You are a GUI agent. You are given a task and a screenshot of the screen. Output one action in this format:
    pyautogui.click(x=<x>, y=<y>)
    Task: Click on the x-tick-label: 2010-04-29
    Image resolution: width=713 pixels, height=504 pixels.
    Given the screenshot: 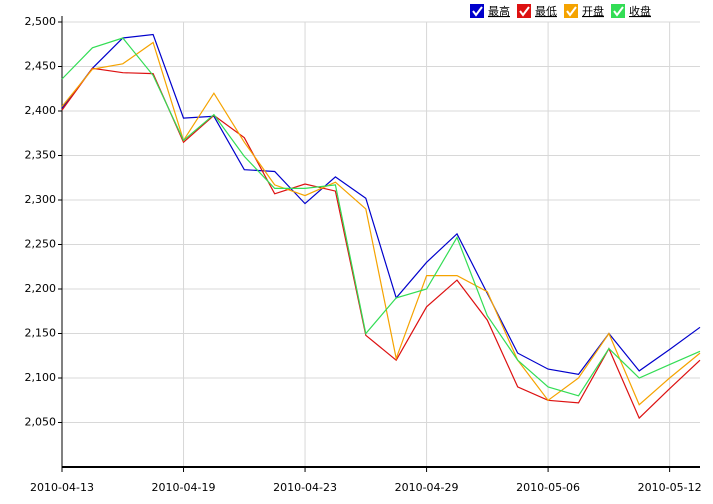 What is the action you would take?
    pyautogui.click(x=427, y=487)
    